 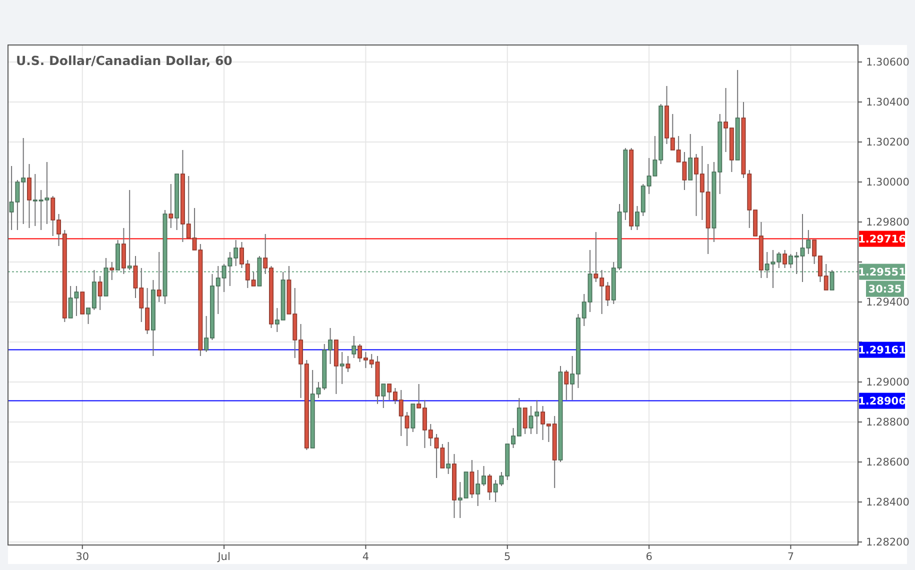 What do you see at coordinates (888, 222) in the screenshot?
I see `y-tick-label: 1.29800` at bounding box center [888, 222].